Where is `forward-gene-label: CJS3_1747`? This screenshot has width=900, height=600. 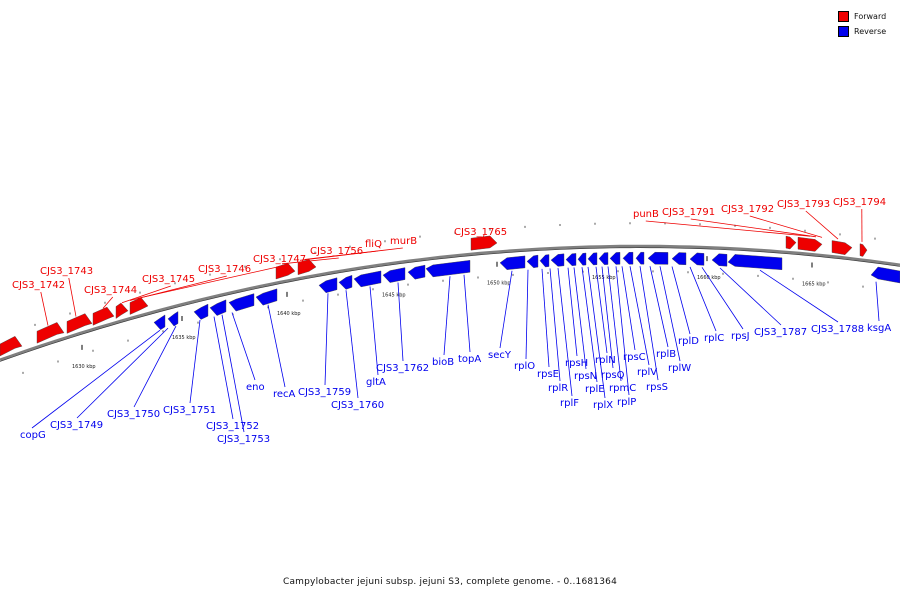 forward-gene-label: CJS3_1747 is located at coordinates (279, 259).